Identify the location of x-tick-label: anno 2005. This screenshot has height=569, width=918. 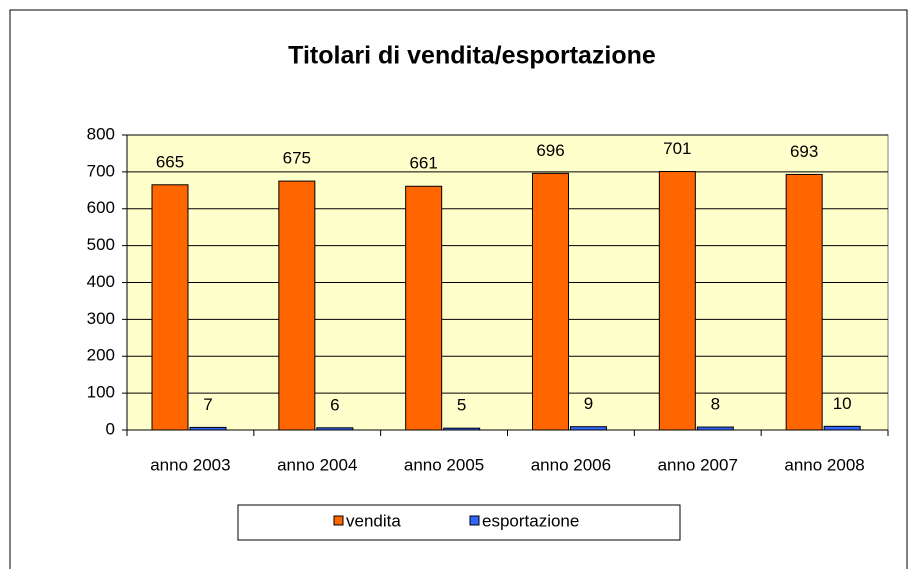
(444, 464).